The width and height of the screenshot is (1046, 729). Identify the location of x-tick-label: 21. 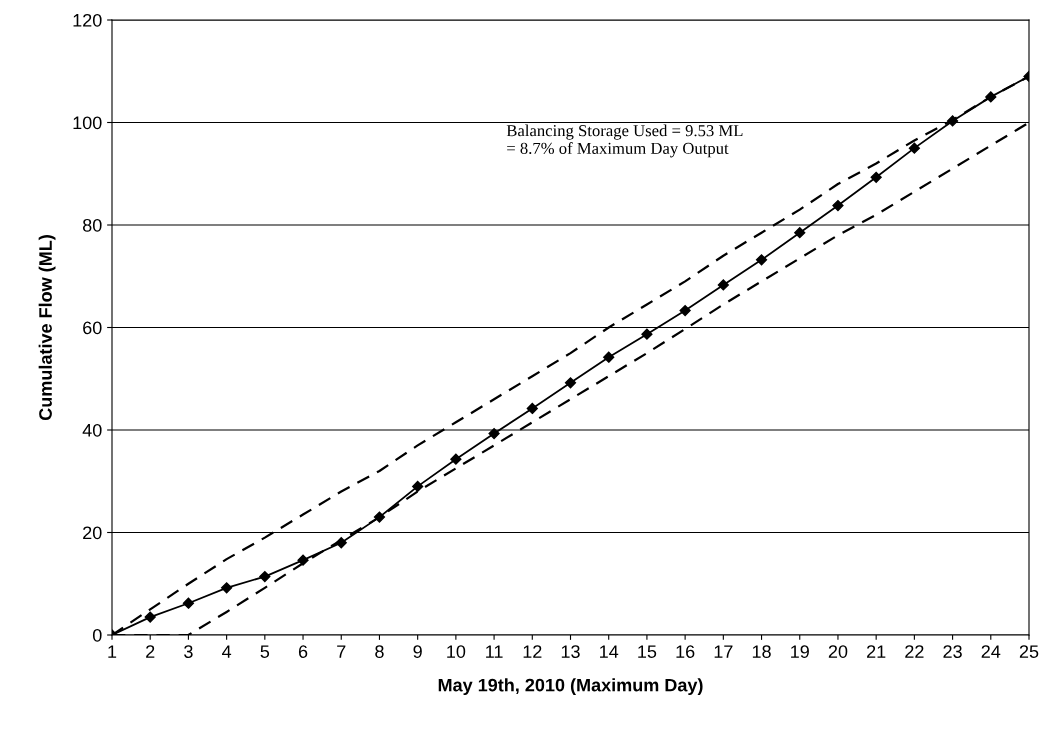
(876, 651).